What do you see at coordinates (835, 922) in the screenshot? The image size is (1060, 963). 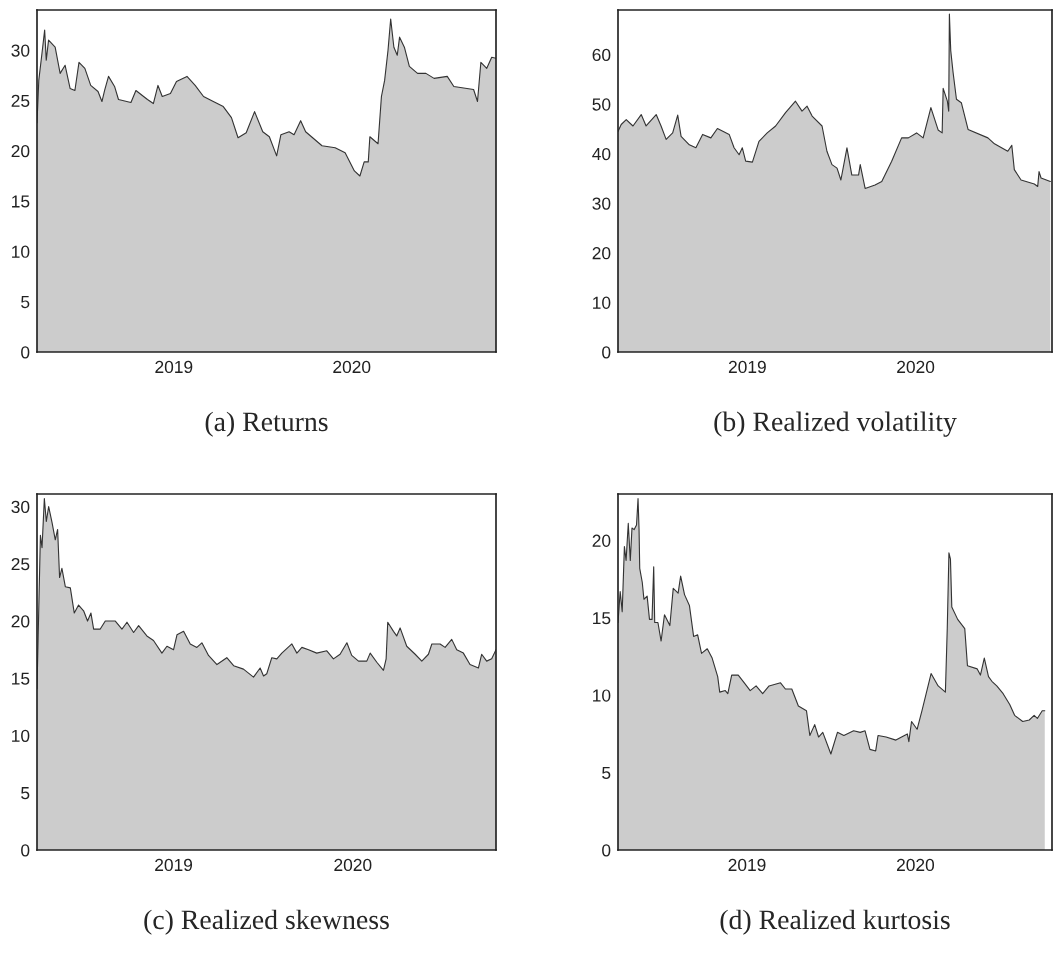 I see `text: (d) Realized kurtosis` at bounding box center [835, 922].